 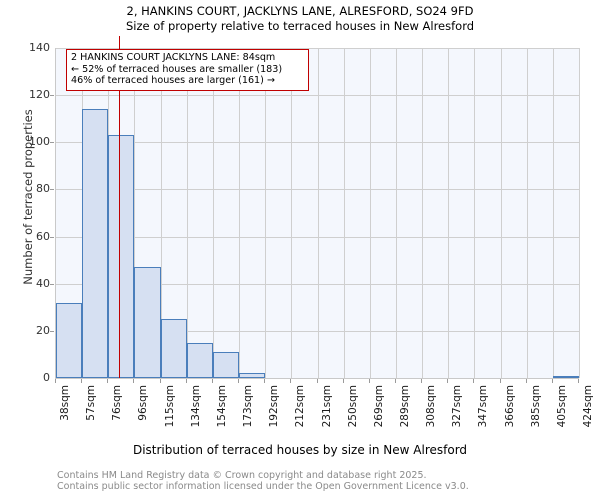 What do you see at coordinates (28, 197) in the screenshot?
I see `y-axis-title: Number of terraced properties` at bounding box center [28, 197].